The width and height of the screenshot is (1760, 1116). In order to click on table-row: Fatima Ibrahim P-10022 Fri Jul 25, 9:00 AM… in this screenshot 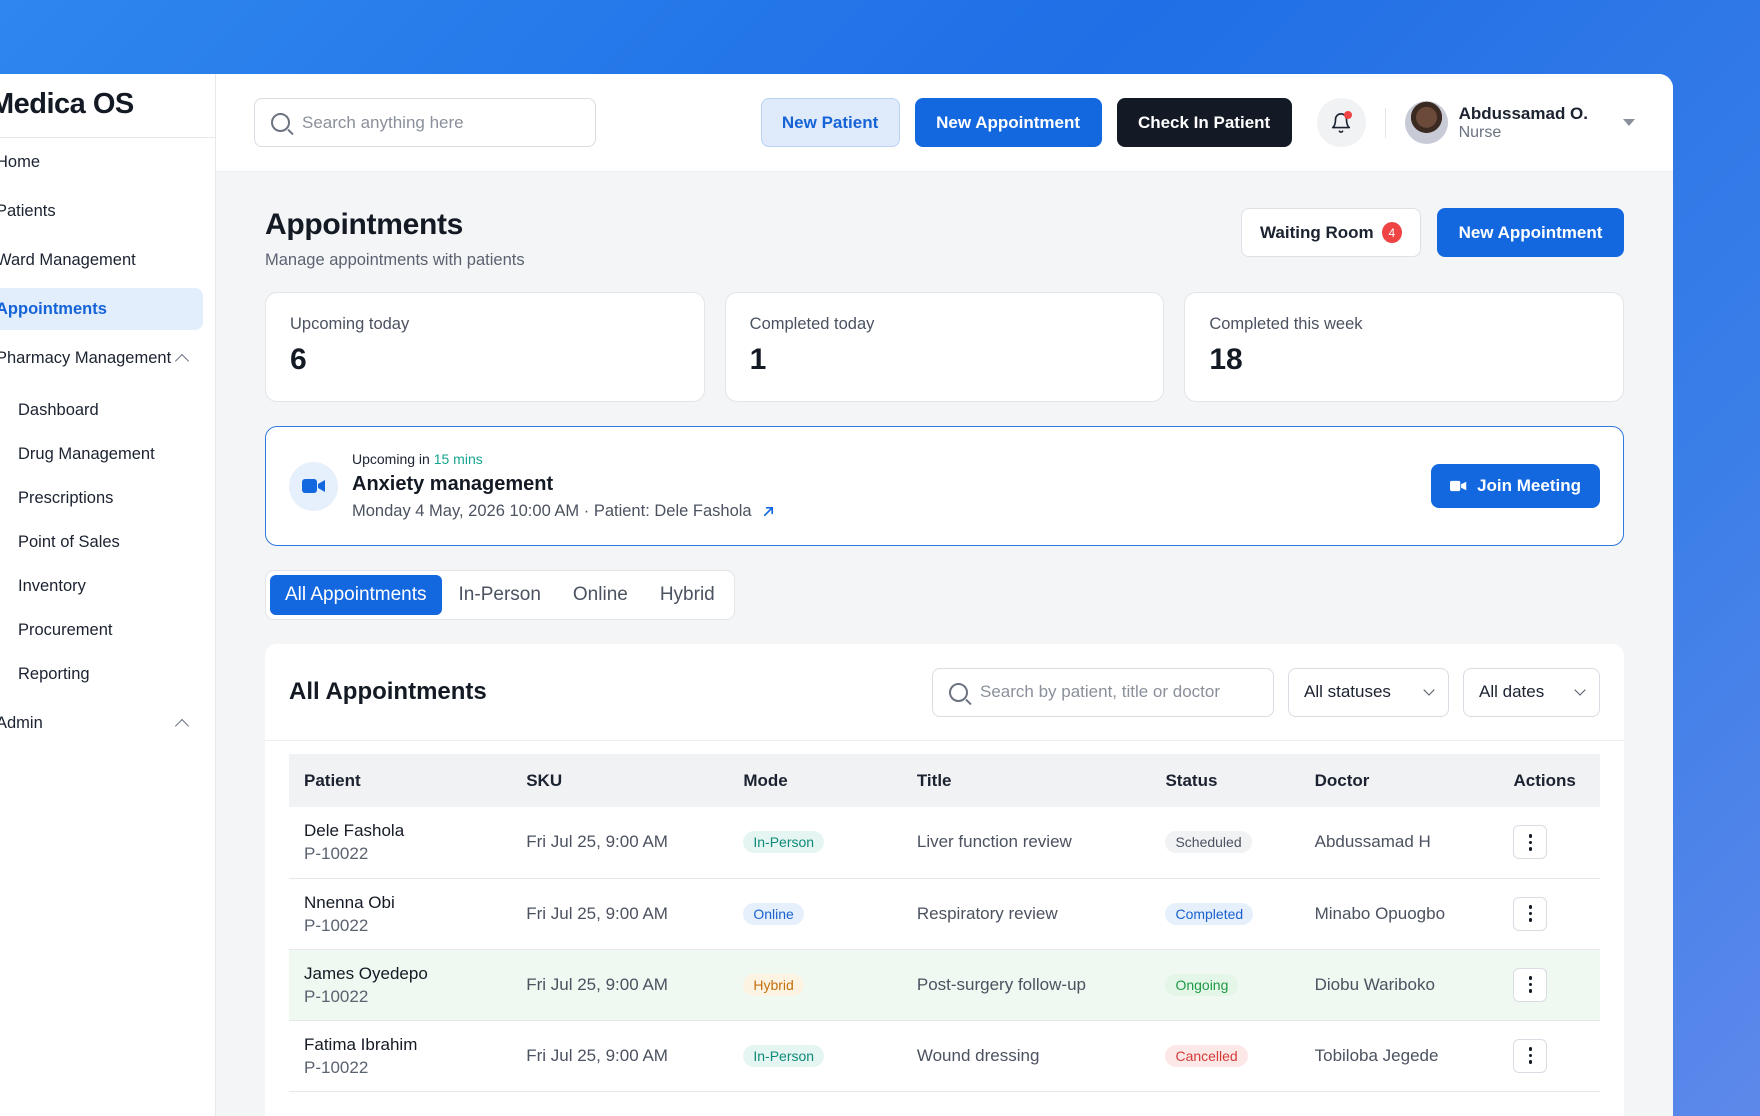, I will do `click(944, 1056)`.